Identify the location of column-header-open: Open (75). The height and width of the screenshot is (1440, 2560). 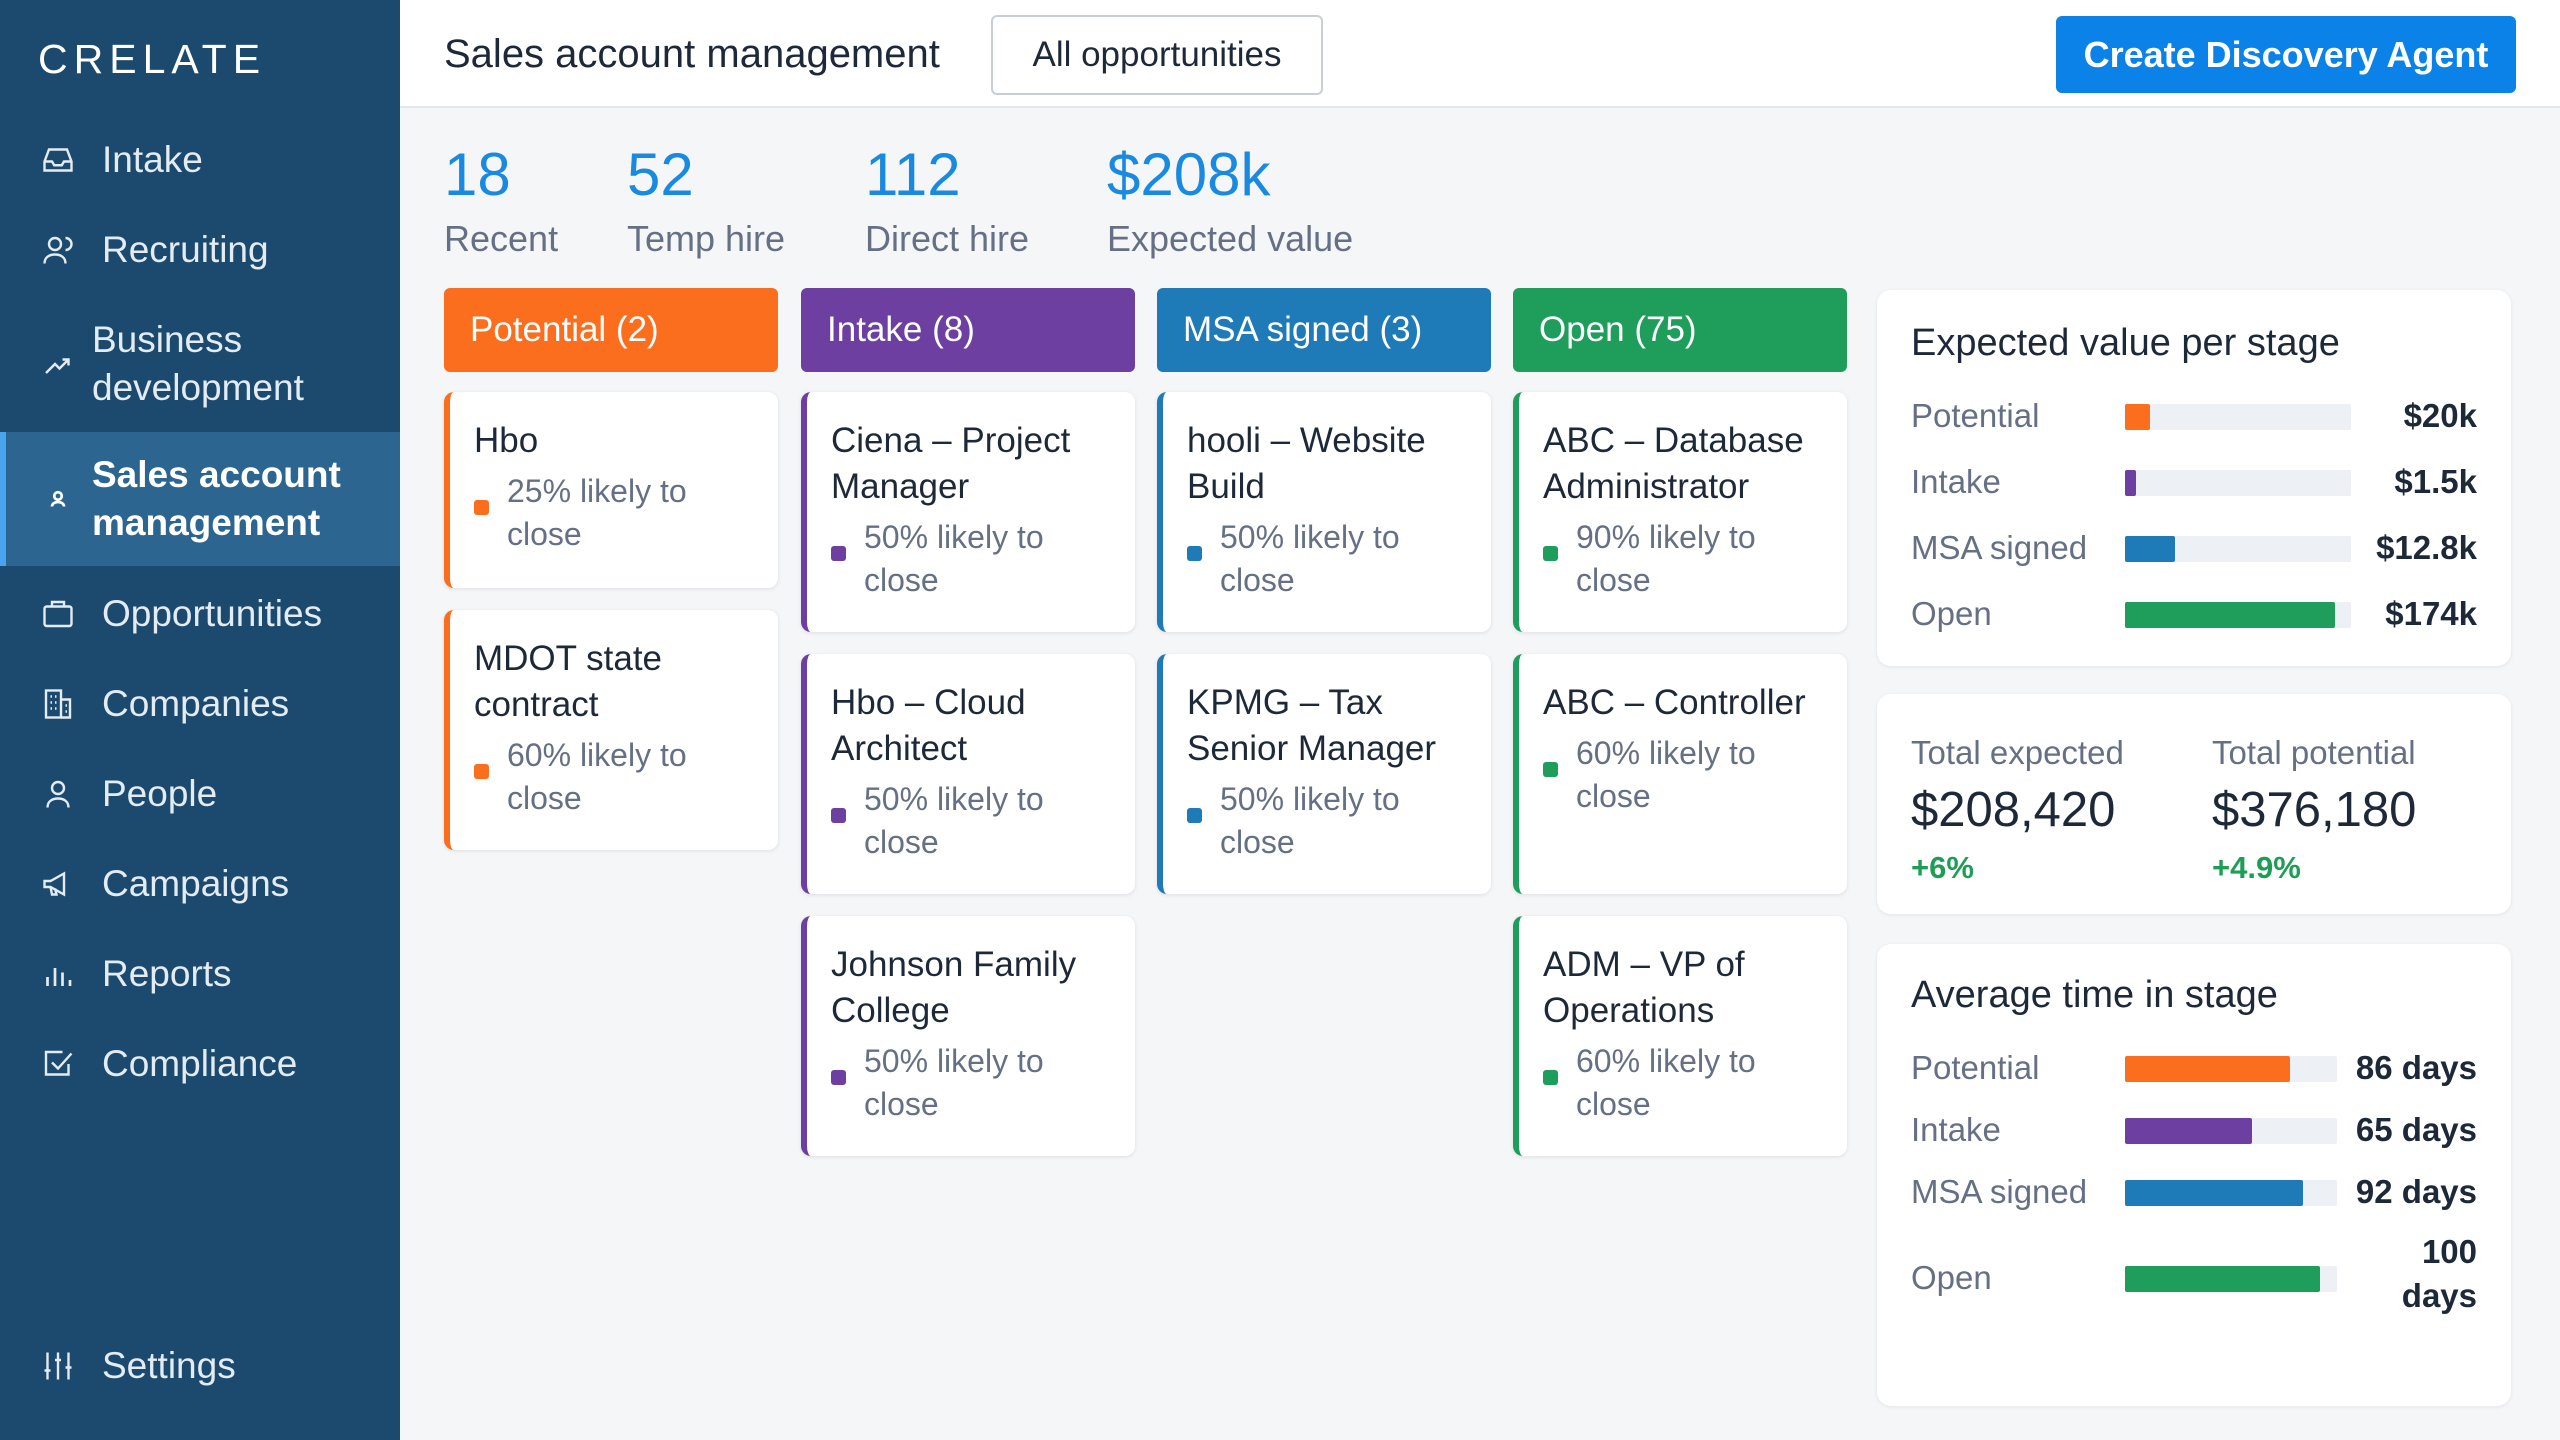
(1680, 330).